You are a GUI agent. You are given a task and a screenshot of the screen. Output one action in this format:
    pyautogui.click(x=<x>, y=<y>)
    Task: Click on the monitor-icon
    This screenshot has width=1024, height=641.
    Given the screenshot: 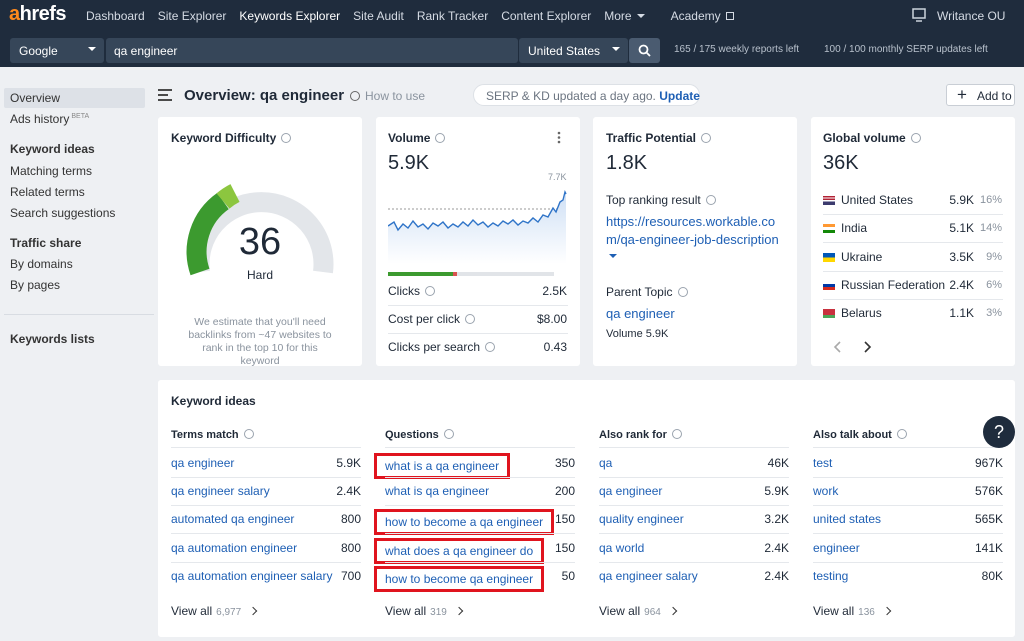 What is the action you would take?
    pyautogui.click(x=919, y=15)
    